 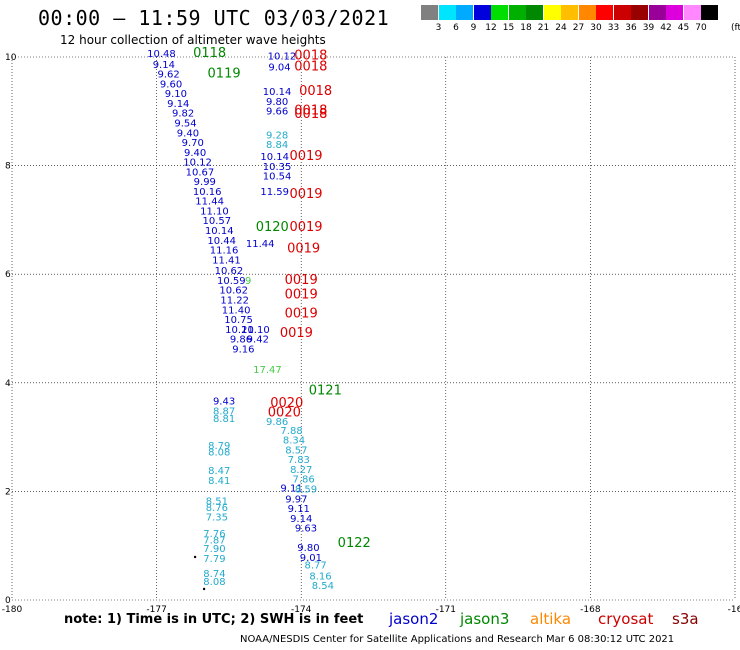 What do you see at coordinates (414, 619) in the screenshot?
I see `legend-item-jason2: jason2` at bounding box center [414, 619].